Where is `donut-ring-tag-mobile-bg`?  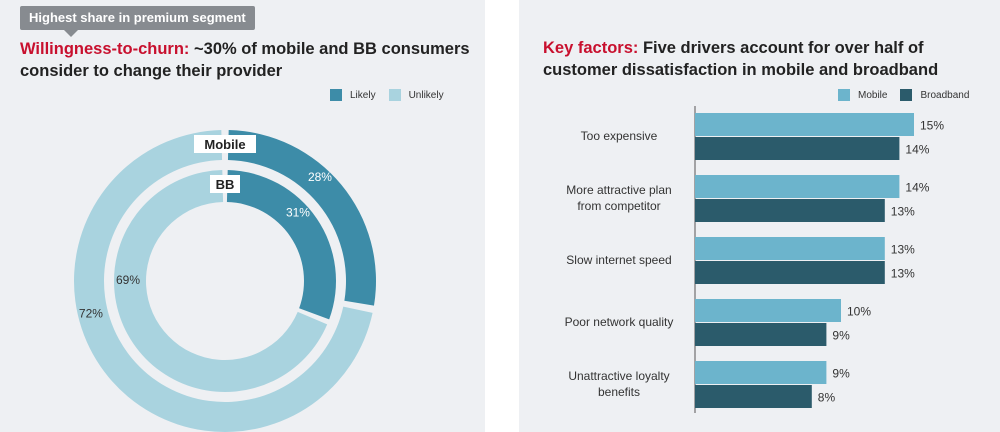
donut-ring-tag-mobile-bg is located at coordinates (225, 144).